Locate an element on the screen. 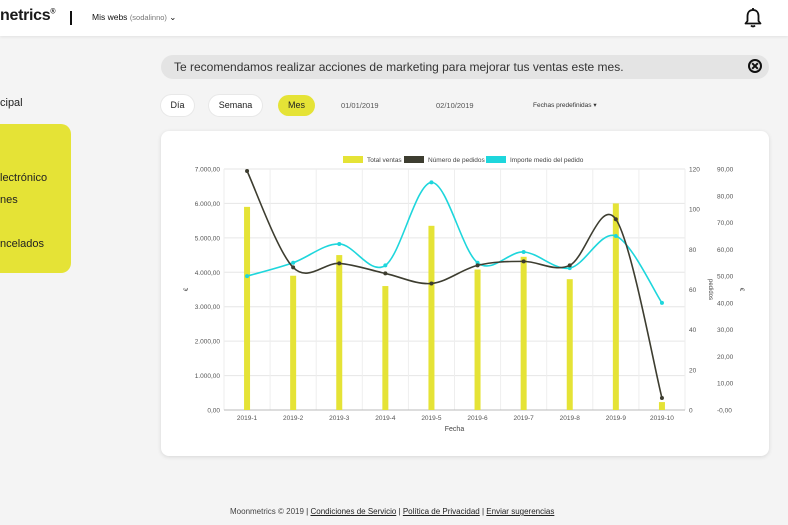 Image resolution: width=788 pixels, height=525 pixels. chevron-down-icon: ⌄ is located at coordinates (173, 17).